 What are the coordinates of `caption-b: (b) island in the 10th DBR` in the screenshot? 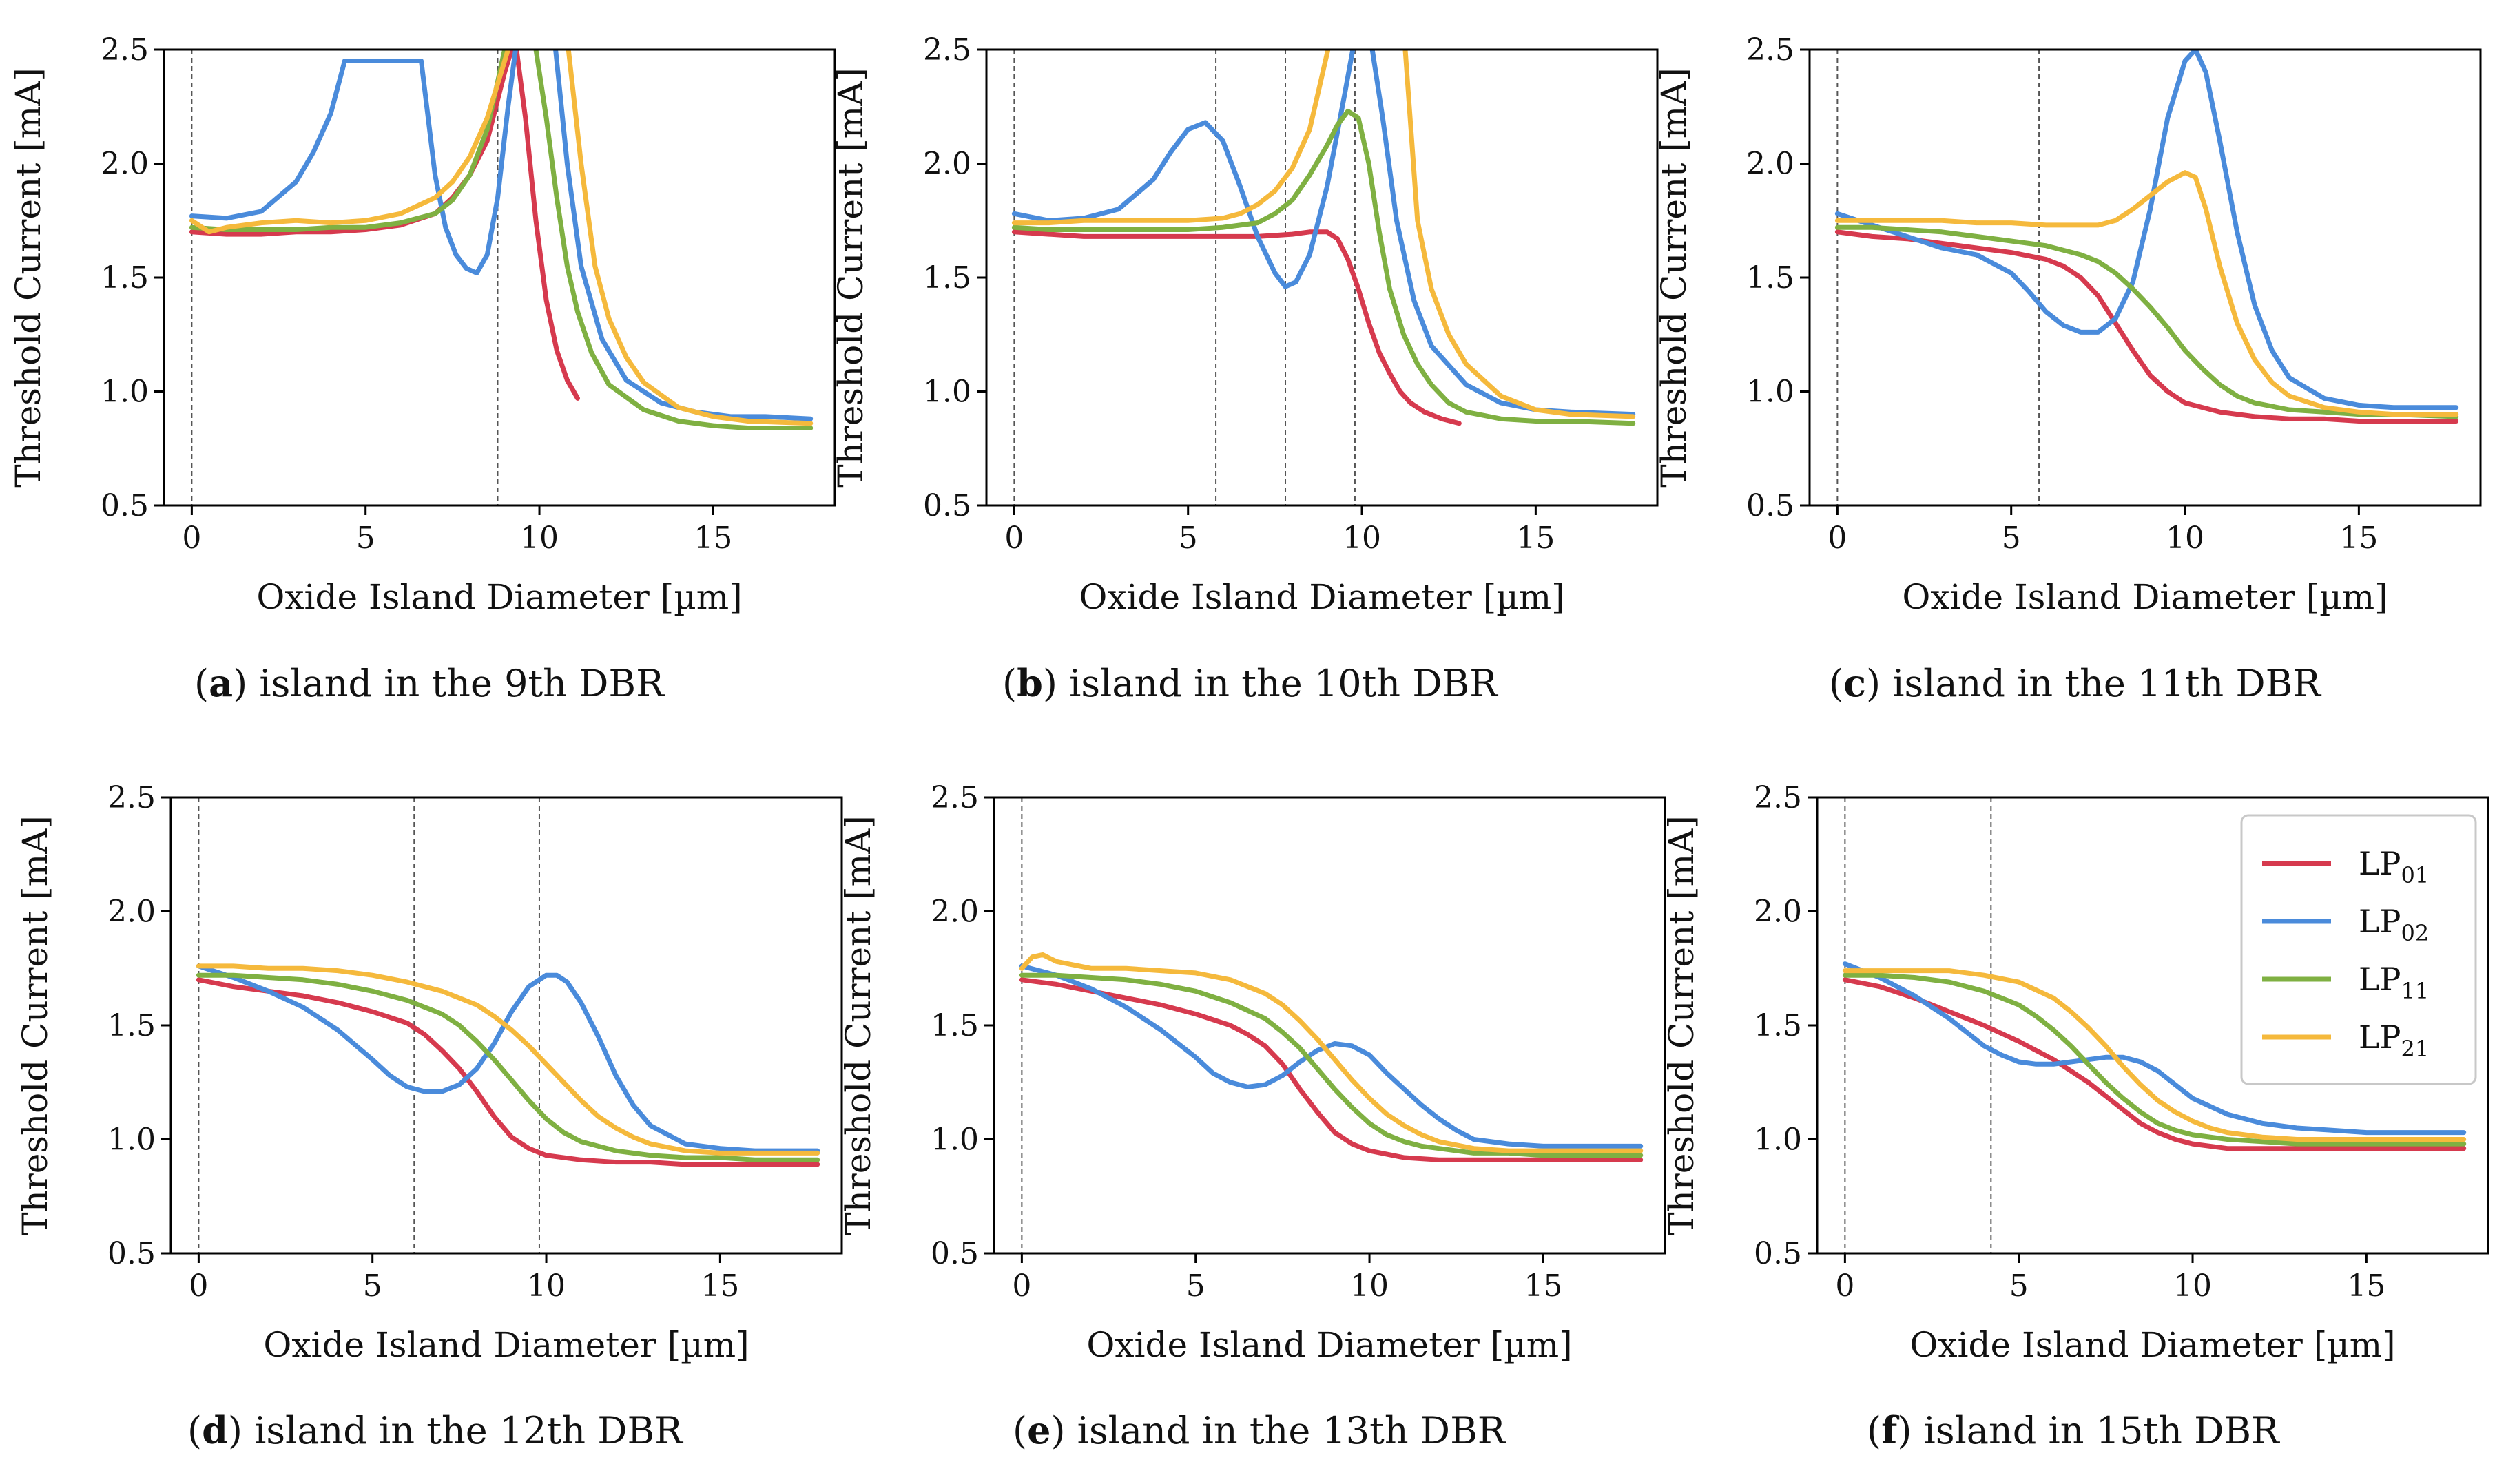 It's located at (1250, 683).